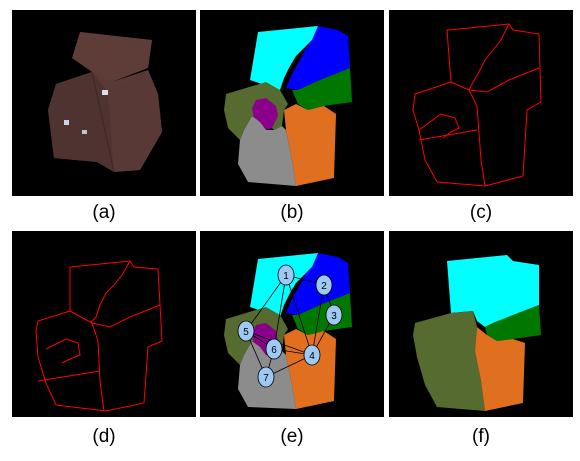 This screenshot has width=580, height=461. What do you see at coordinates (265, 114) in the screenshot?
I see `segment-purple` at bounding box center [265, 114].